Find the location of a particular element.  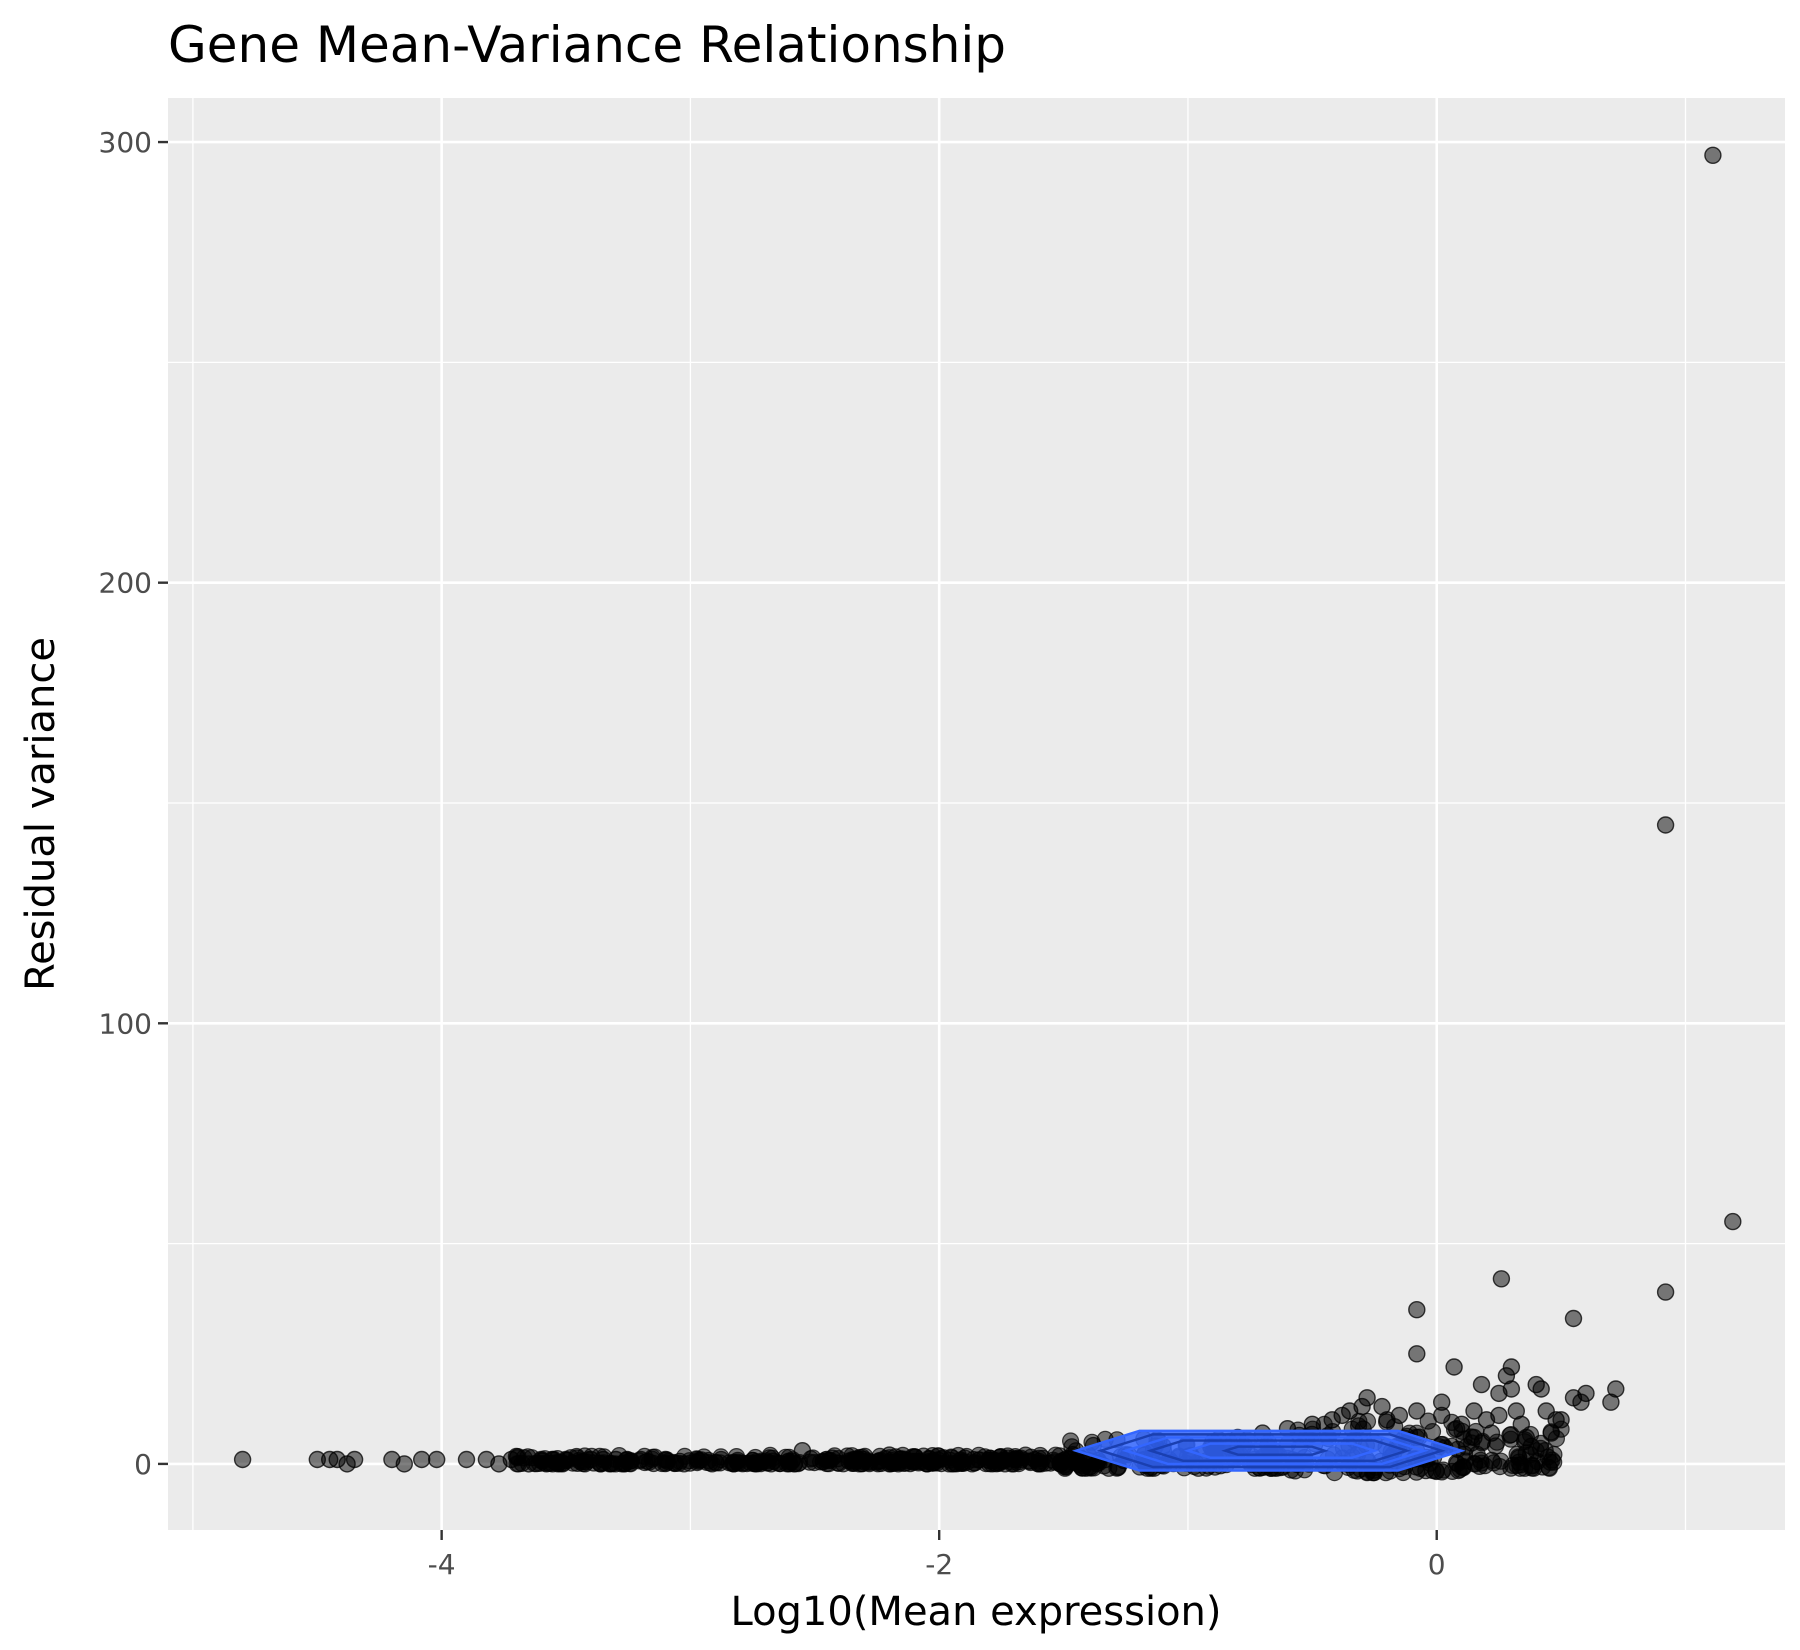

y-tick-label: 200 is located at coordinates (125, 583).